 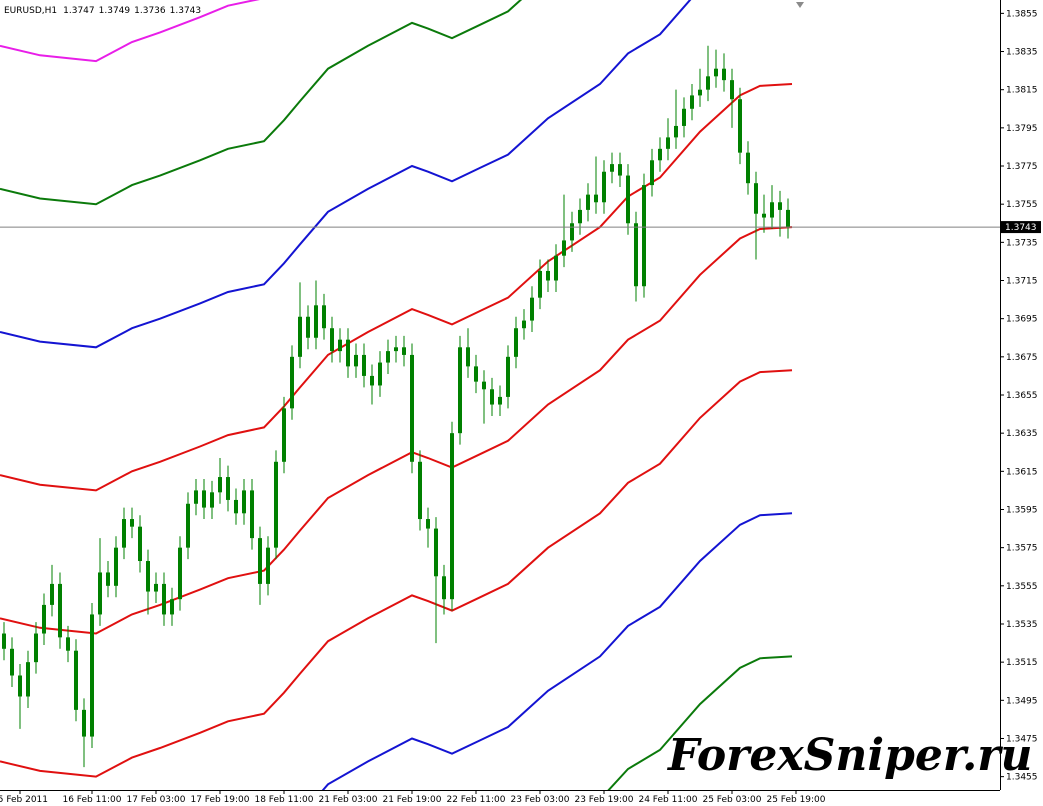 What do you see at coordinates (186, 11) in the screenshot?
I see `header-close: 1.3743` at bounding box center [186, 11].